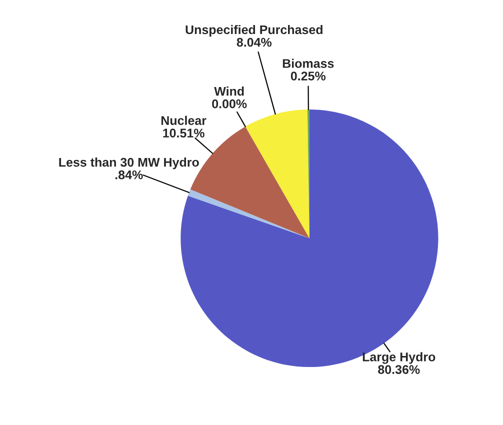 Image resolution: width=503 pixels, height=425 pixels. What do you see at coordinates (183, 133) in the screenshot?
I see `data-label: 10.51%` at bounding box center [183, 133].